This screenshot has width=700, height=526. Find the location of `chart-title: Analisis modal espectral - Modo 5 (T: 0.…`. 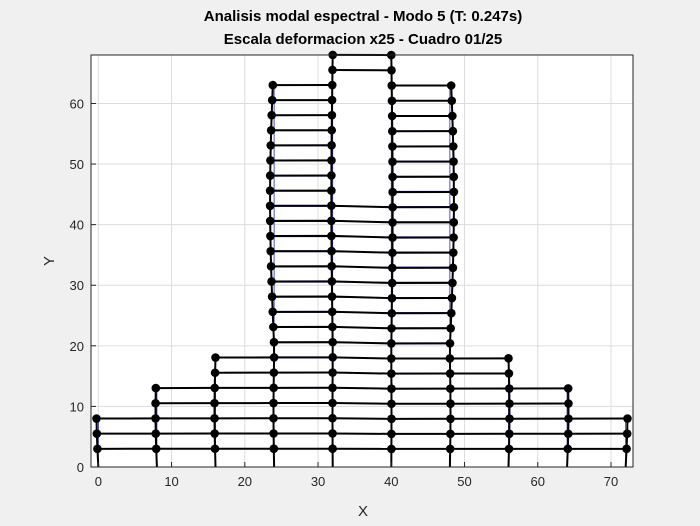

chart-title: Analisis modal espectral - Modo 5 (T: 0.… is located at coordinates (363, 16).